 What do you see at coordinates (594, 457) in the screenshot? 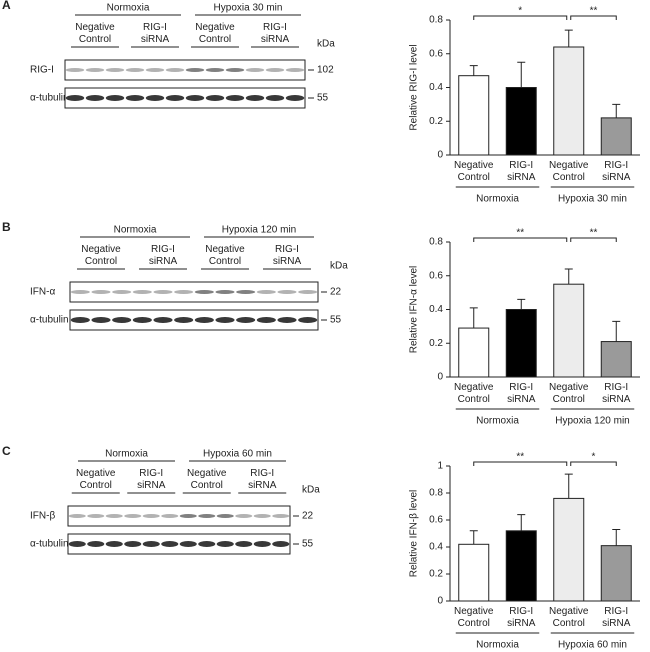
I see `significance-mark: *` at bounding box center [594, 457].